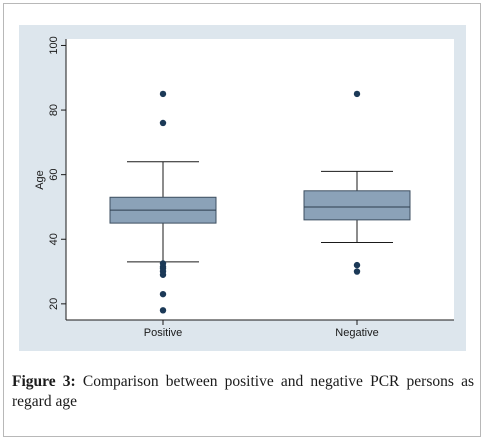  Describe the element at coordinates (54, 45) in the screenshot. I see `y-tick-label: 100` at that location.